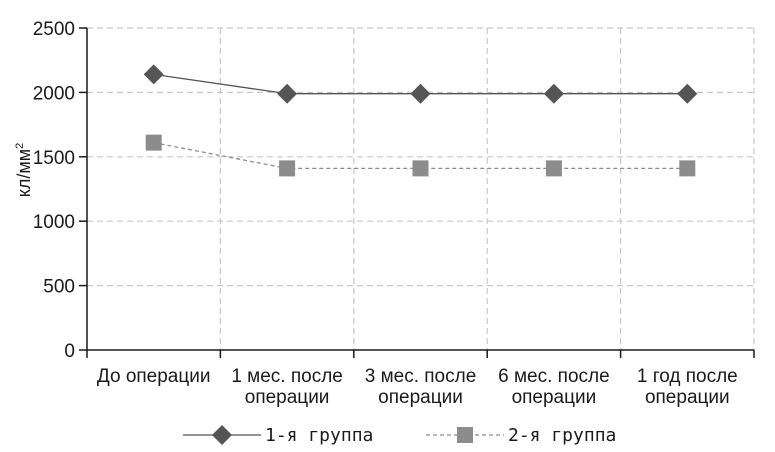  Describe the element at coordinates (59, 287) in the screenshot. I see `y-tick-label: 500` at that location.